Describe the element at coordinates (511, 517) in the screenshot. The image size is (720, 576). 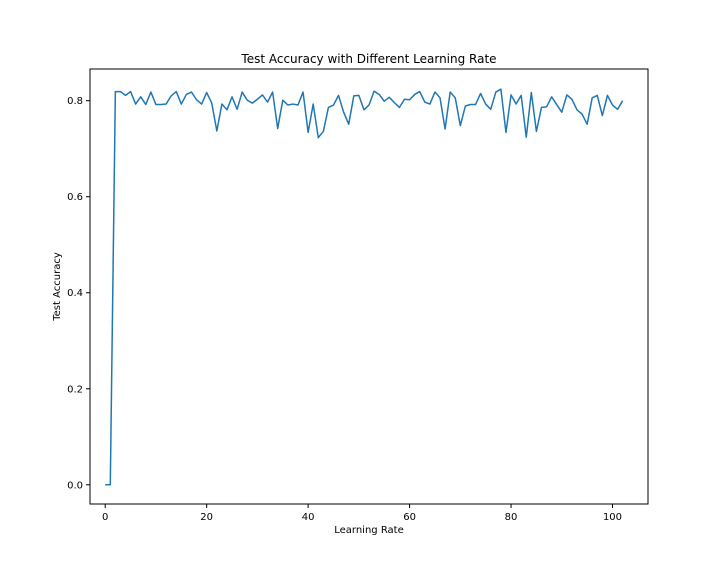
I see `x-tick-label: 80` at that location.